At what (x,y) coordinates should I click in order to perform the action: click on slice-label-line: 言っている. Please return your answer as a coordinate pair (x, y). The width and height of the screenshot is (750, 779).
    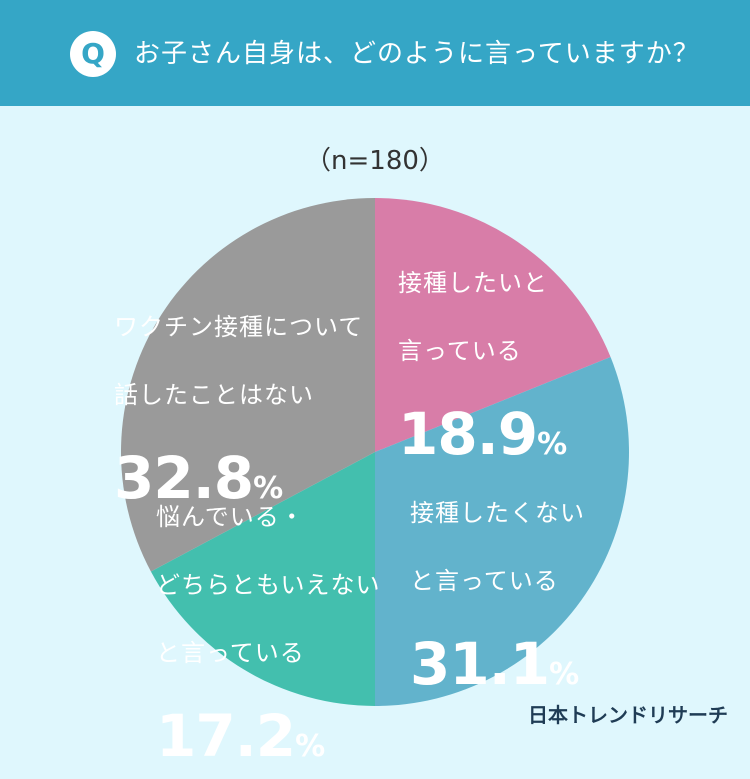
    Looking at the image, I should click on (460, 351).